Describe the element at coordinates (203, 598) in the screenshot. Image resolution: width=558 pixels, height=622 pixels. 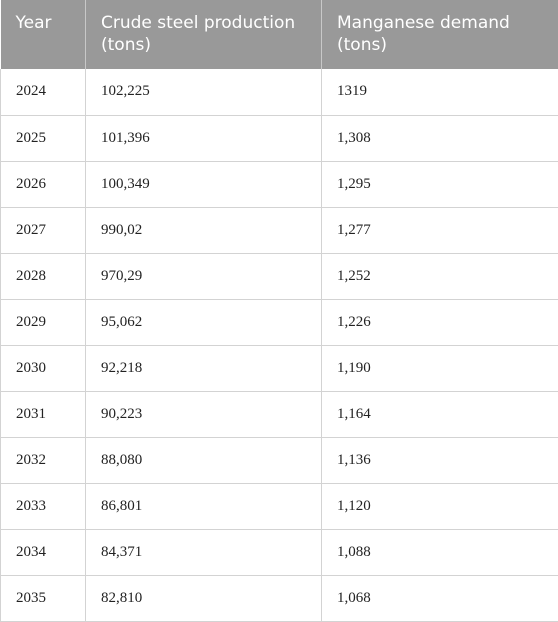
I see `cell-crude-steel: 82,810` at that location.